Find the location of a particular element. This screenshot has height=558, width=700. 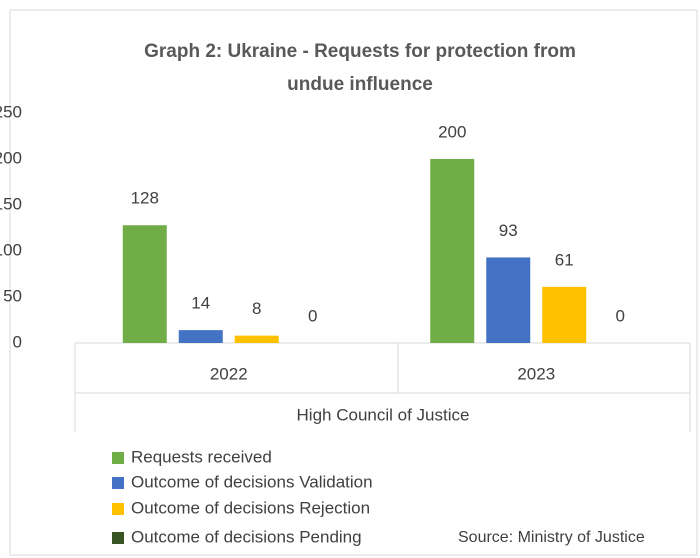

data-label: 8 is located at coordinates (256, 308).